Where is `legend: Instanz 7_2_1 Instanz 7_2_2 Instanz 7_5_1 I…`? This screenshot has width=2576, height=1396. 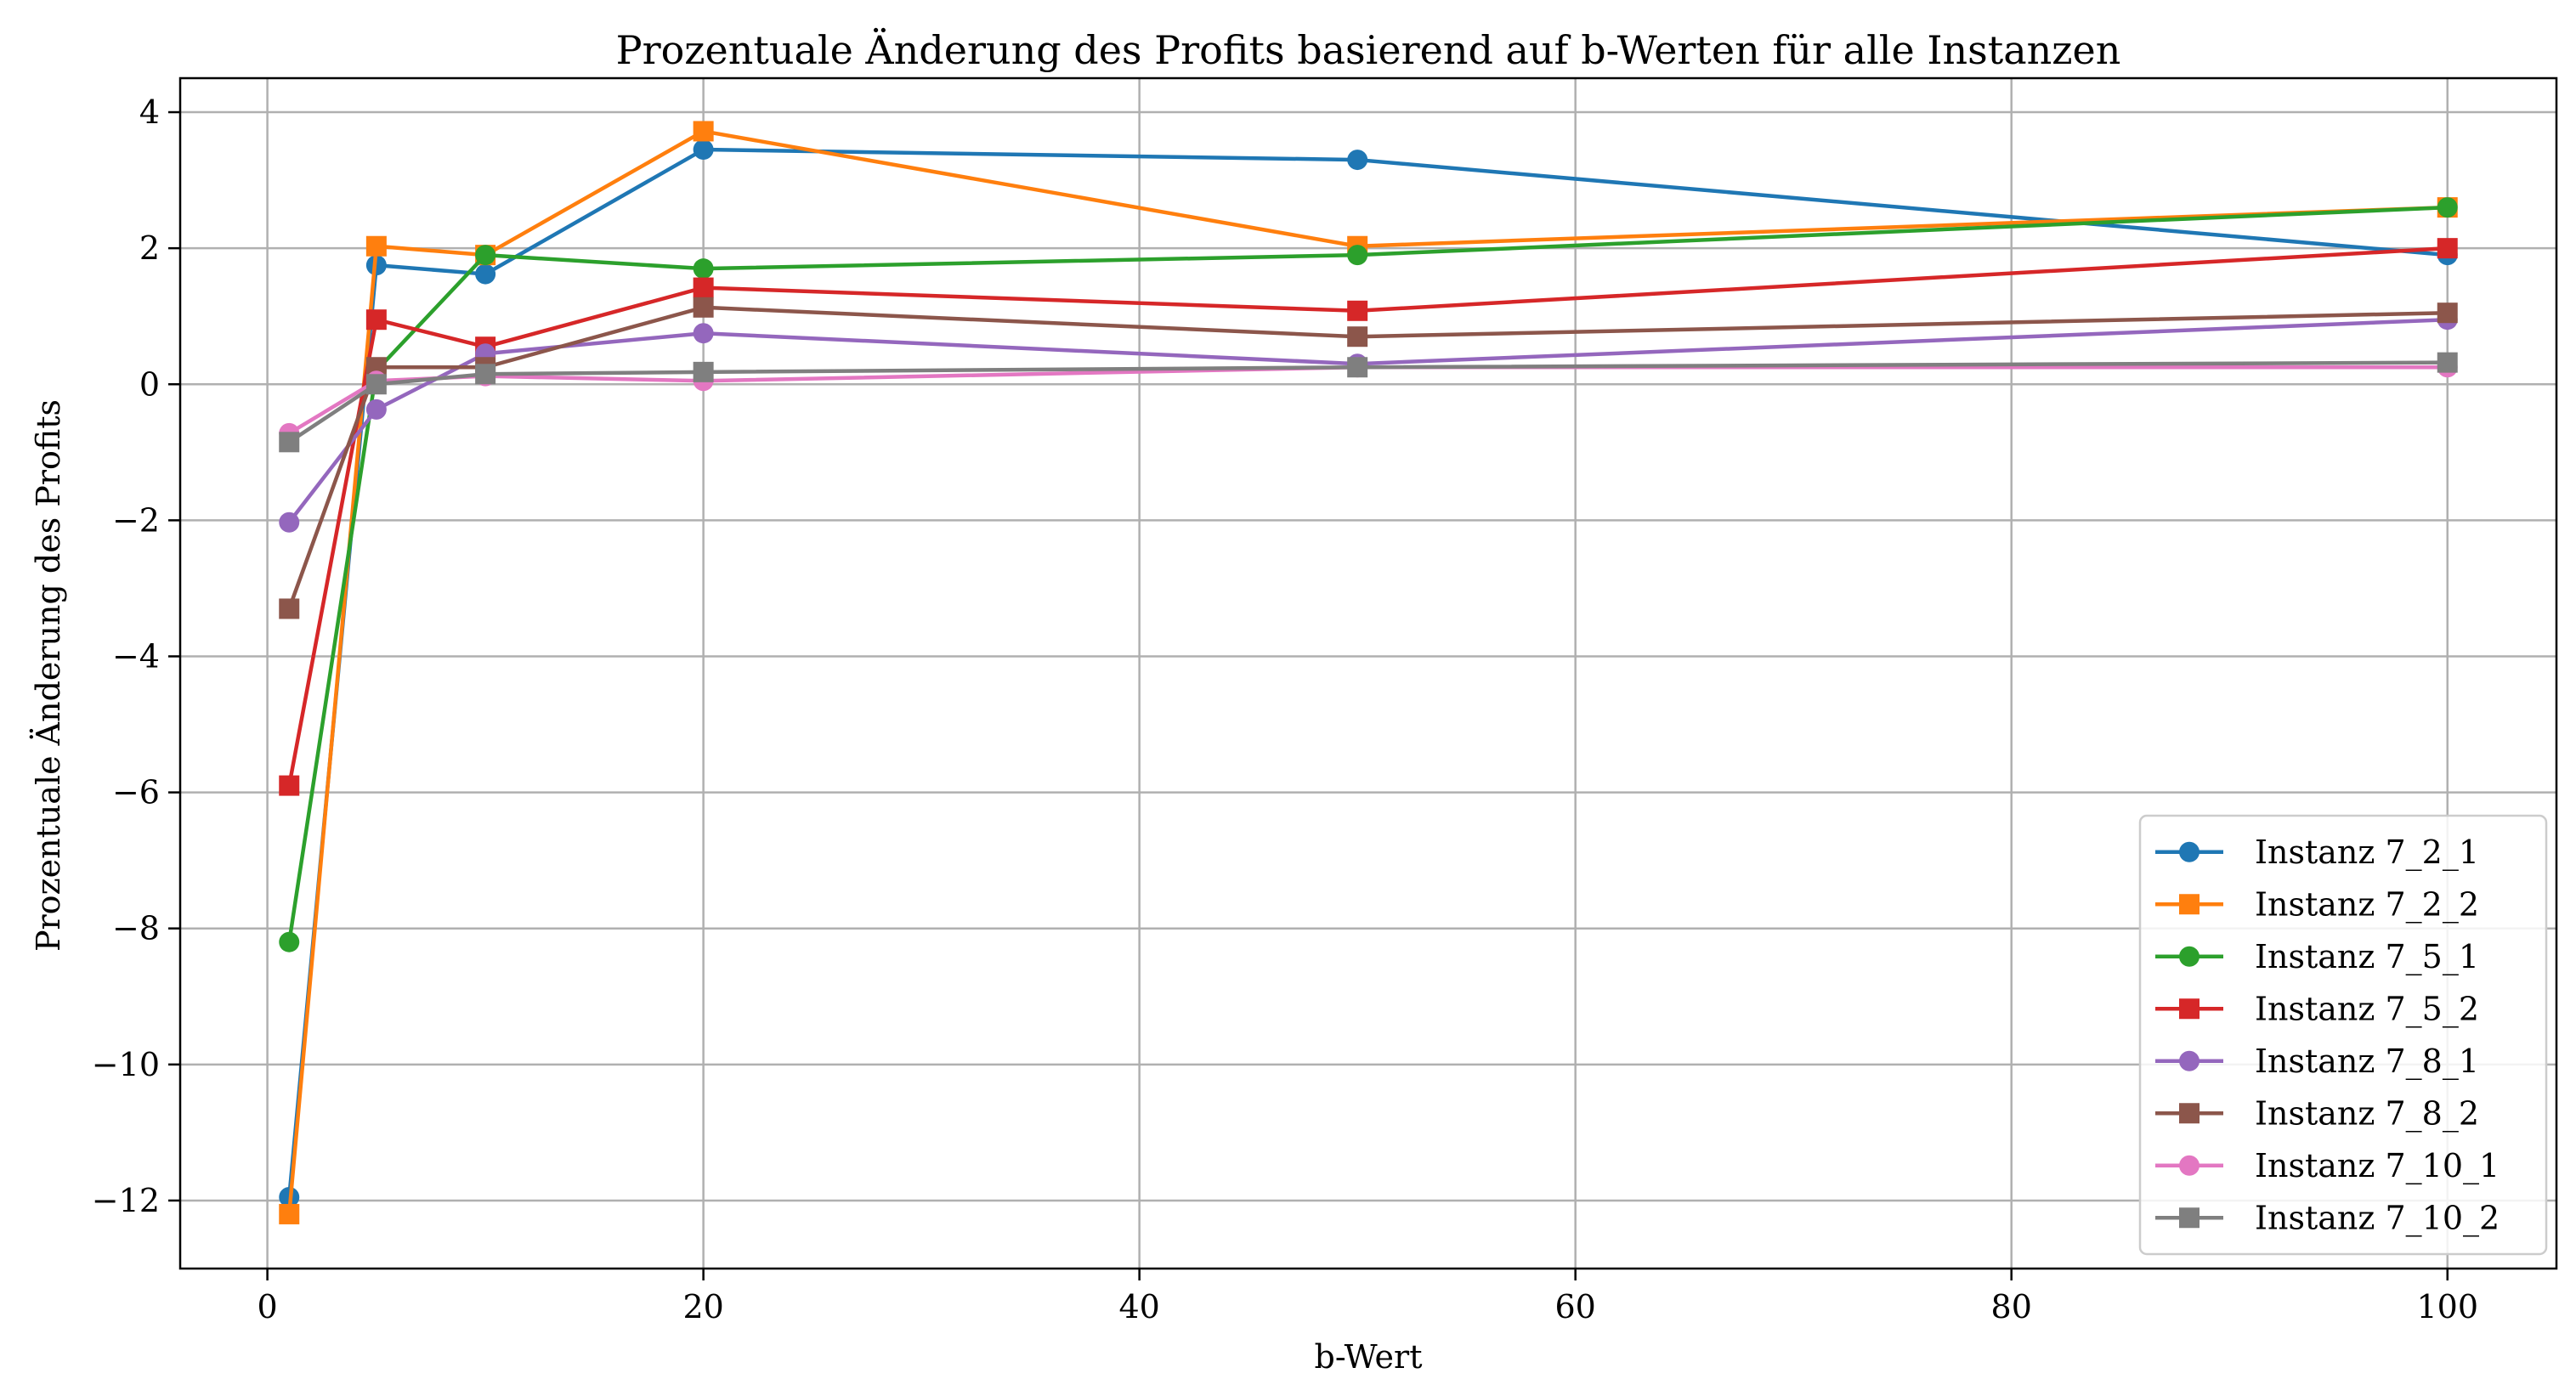 legend: Instanz 7_2_1 Instanz 7_2_2 Instanz 7_5_1 I… is located at coordinates (2343, 1035).